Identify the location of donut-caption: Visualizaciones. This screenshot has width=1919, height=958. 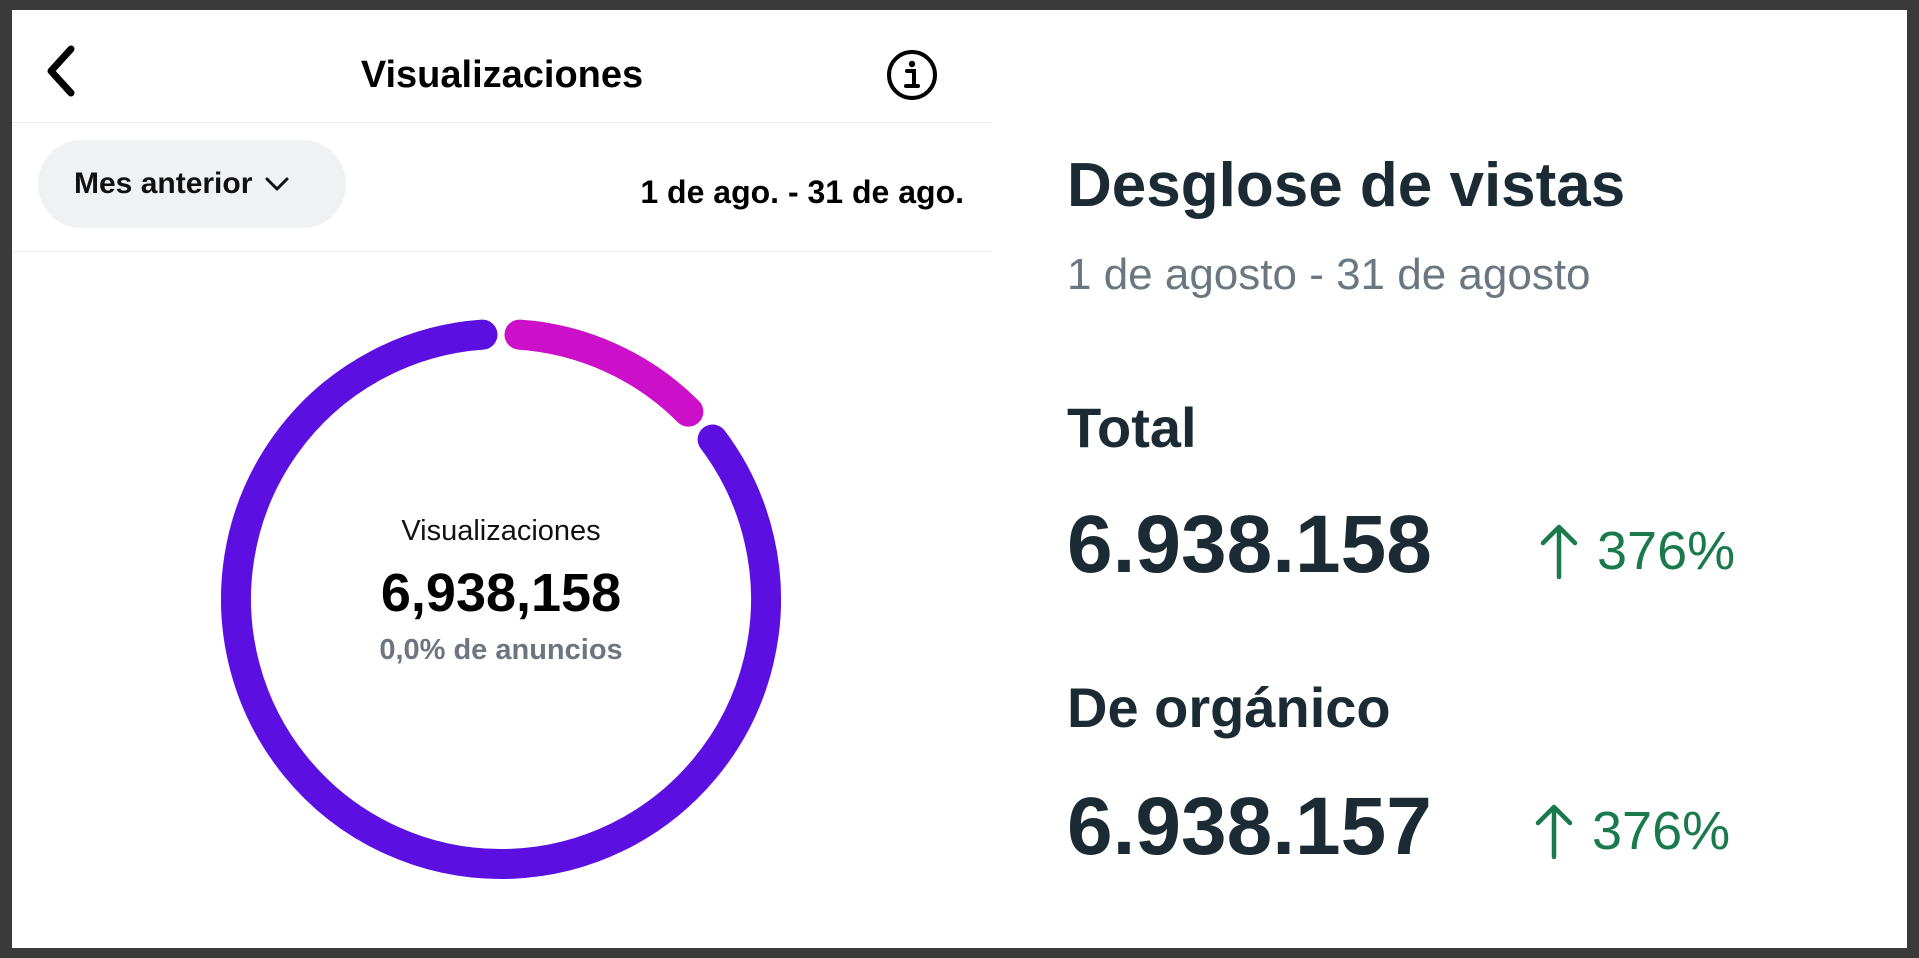
(501, 531).